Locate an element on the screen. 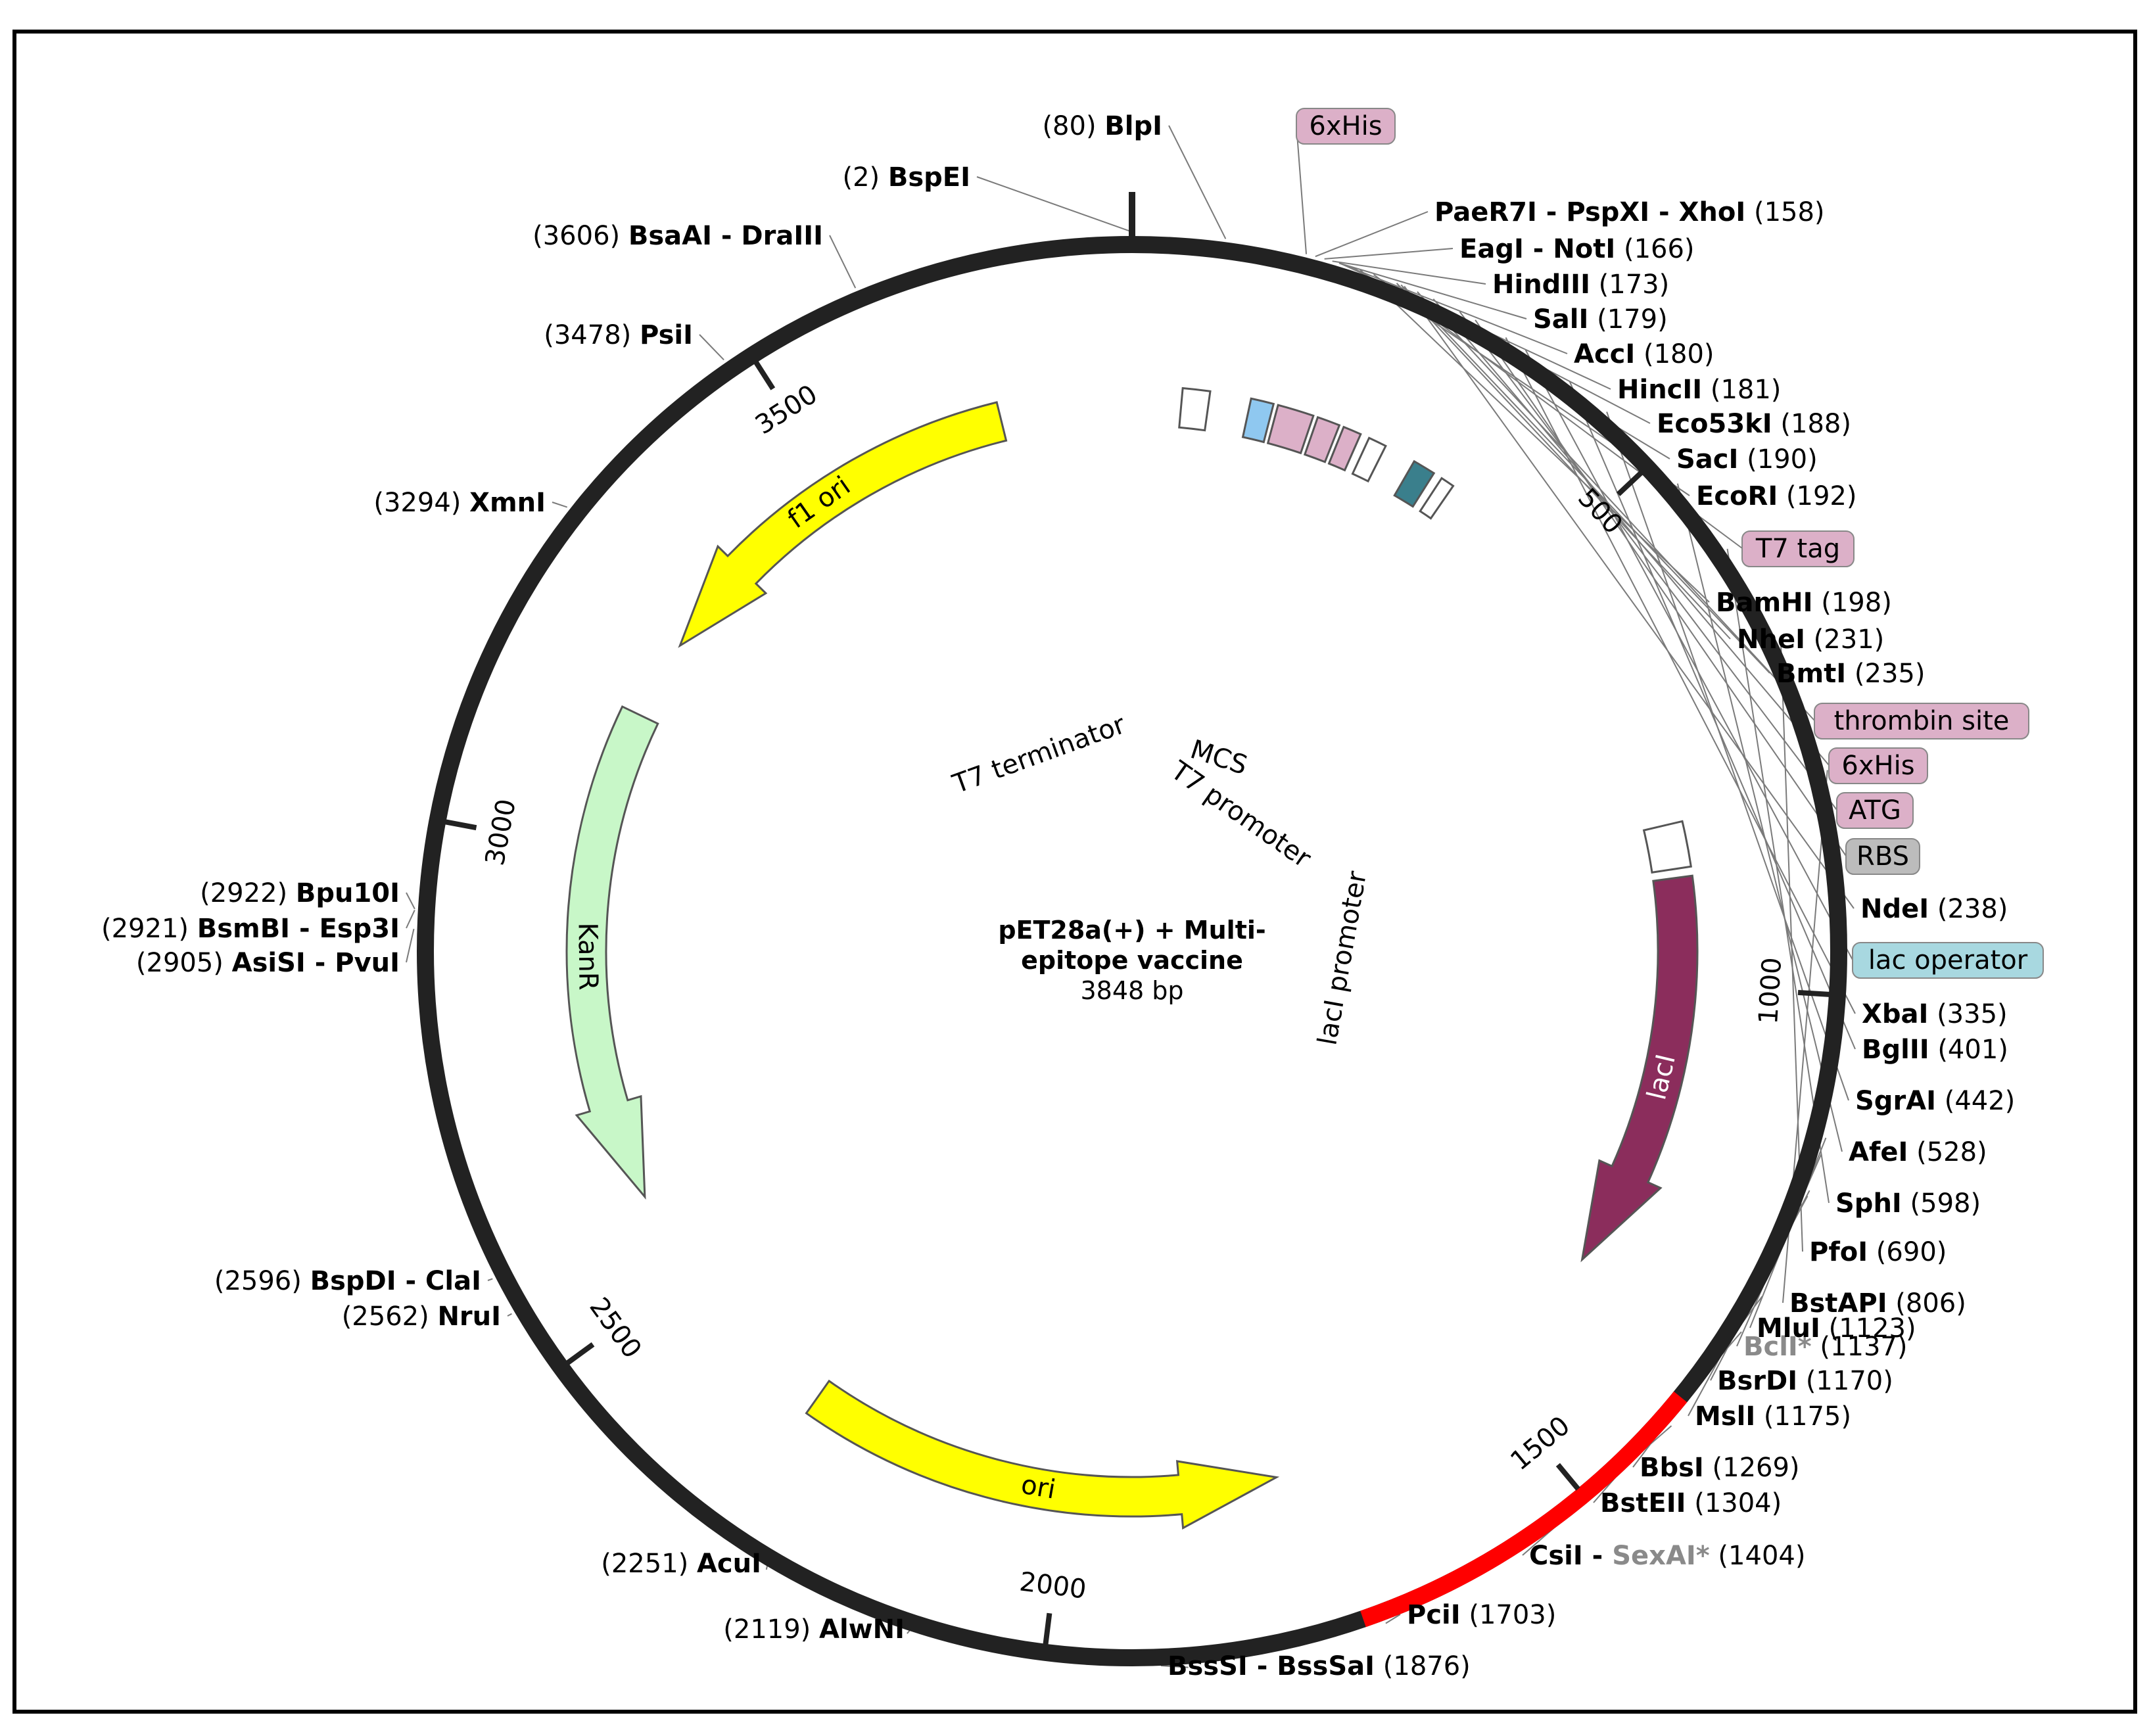 The image size is (2151, 1736). site-sphi: SphI (598) is located at coordinates (1908, 1203).